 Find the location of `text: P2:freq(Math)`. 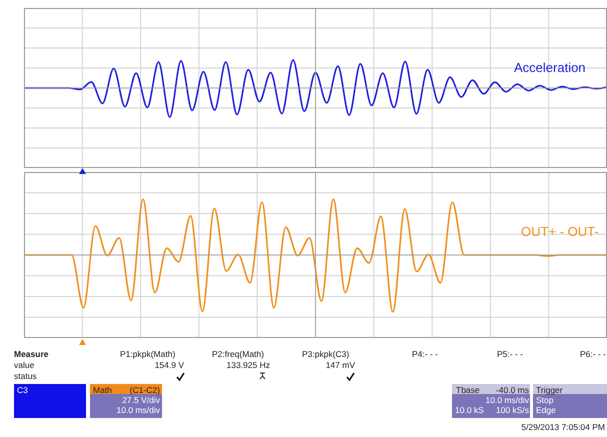

text: P2:freq(Math) is located at coordinates (238, 354).